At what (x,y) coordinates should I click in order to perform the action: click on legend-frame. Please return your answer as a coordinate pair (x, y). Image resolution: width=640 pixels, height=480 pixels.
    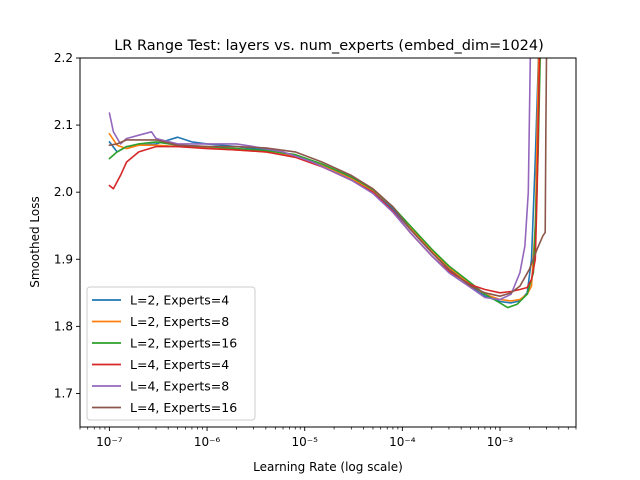
    Looking at the image, I should click on (171, 353).